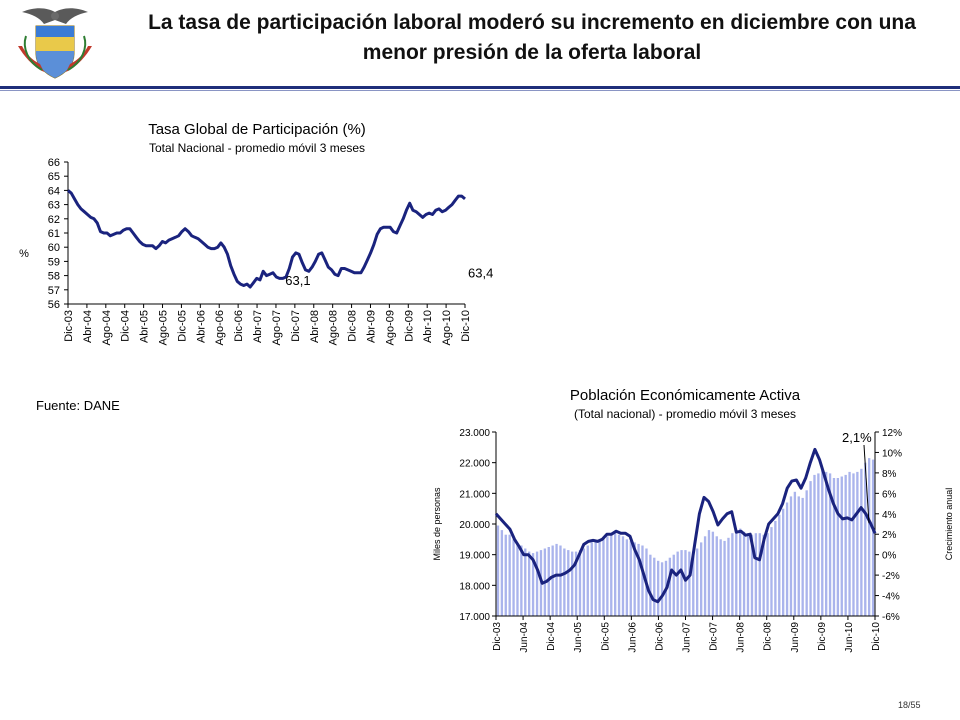 This screenshot has height=720, width=960. I want to click on chart1-x-tick-label: Dic-03, so click(69, 326).